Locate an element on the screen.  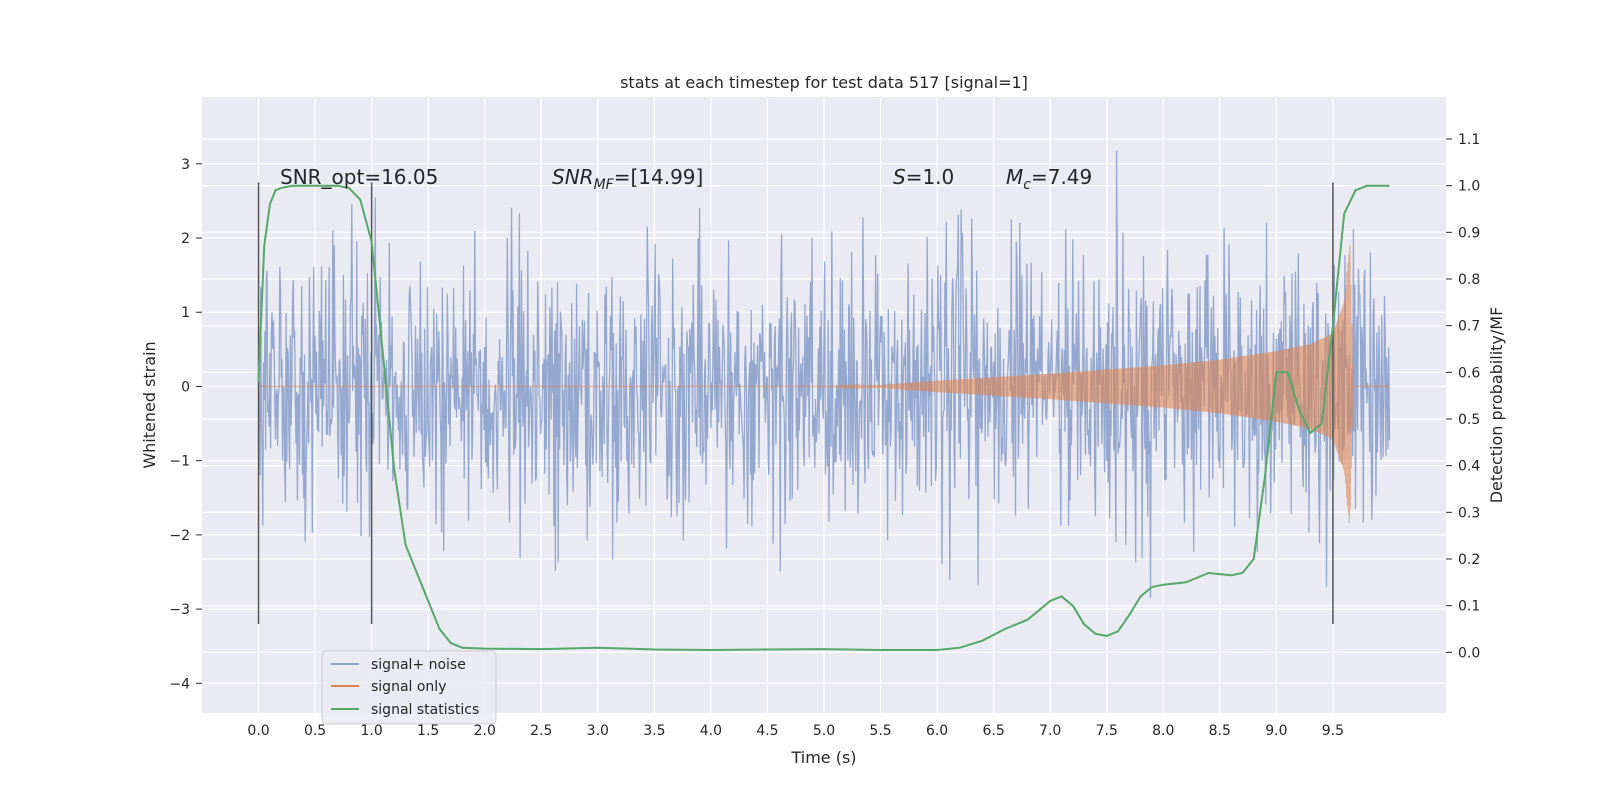
legend-label-signal-only: signal only is located at coordinates (408, 687).